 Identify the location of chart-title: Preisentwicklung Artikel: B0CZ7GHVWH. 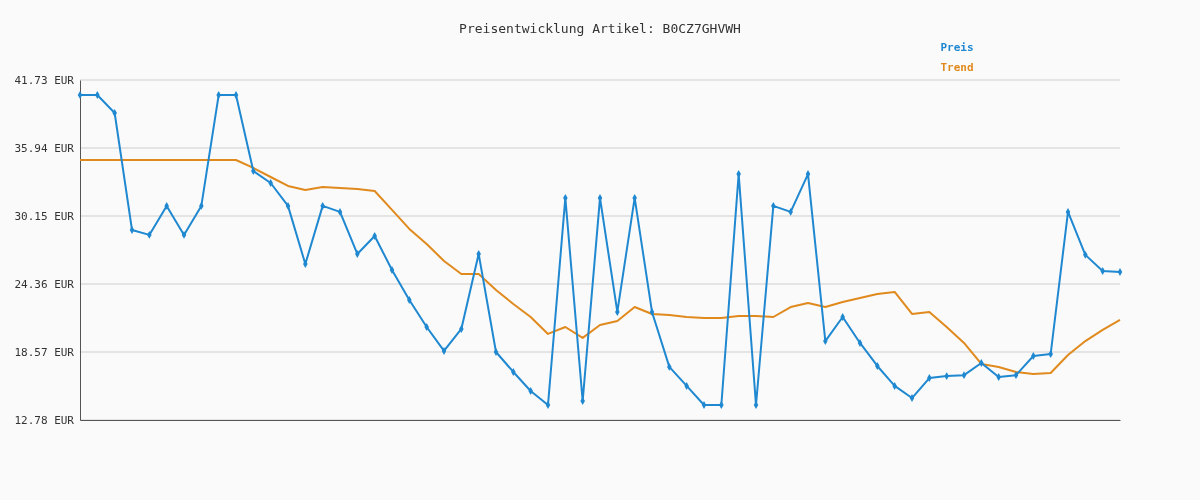
(600, 28).